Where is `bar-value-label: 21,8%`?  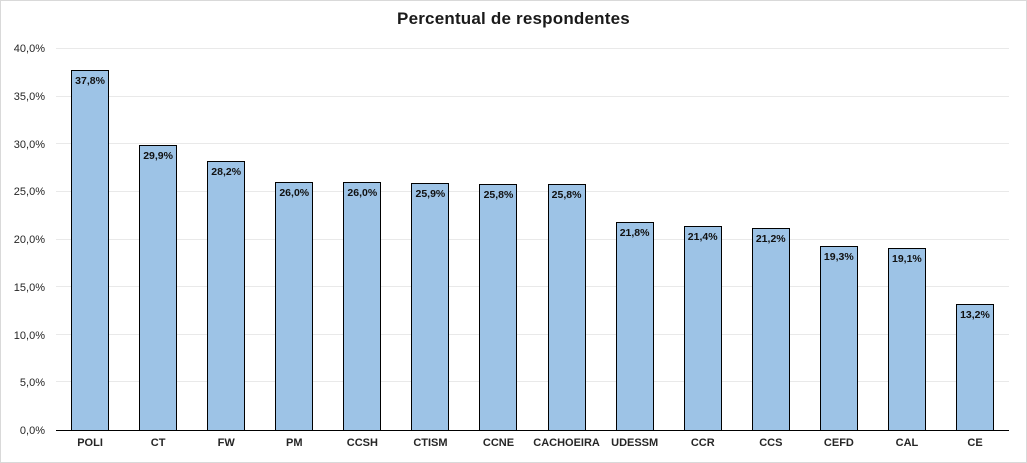
bar-value-label: 21,8% is located at coordinates (634, 233).